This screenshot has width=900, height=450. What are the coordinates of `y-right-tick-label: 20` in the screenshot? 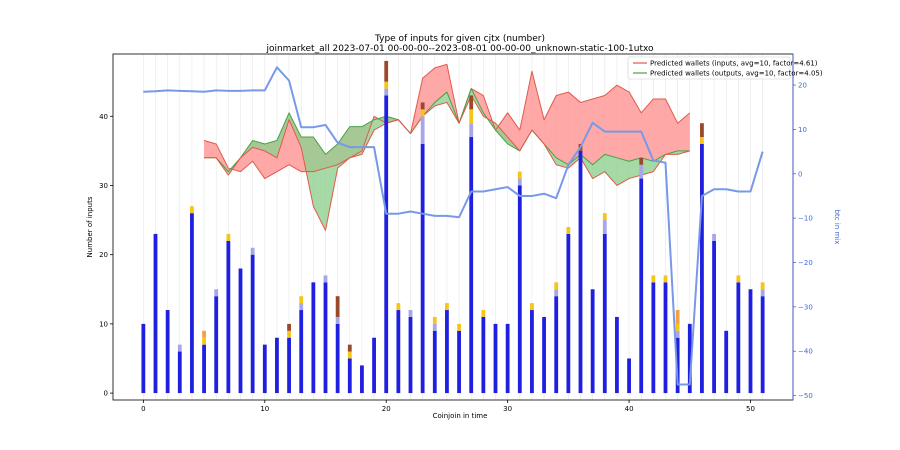 It's located at (802, 86).